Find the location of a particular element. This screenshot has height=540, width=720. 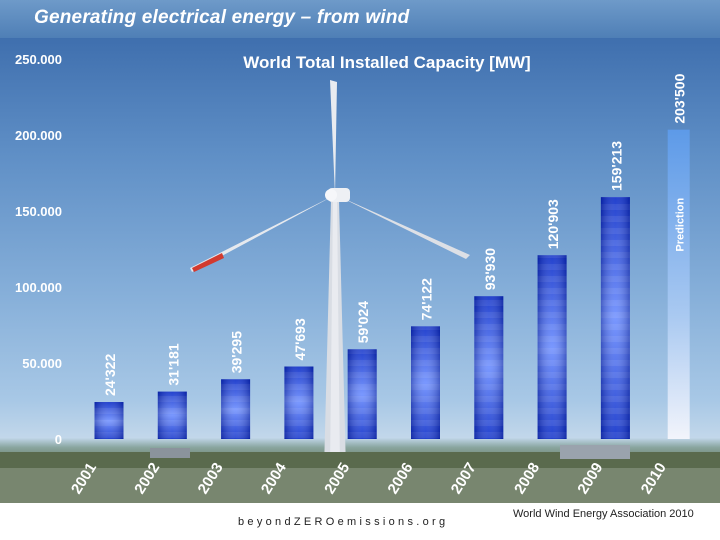

ground-scenery is located at coordinates (360, 474).